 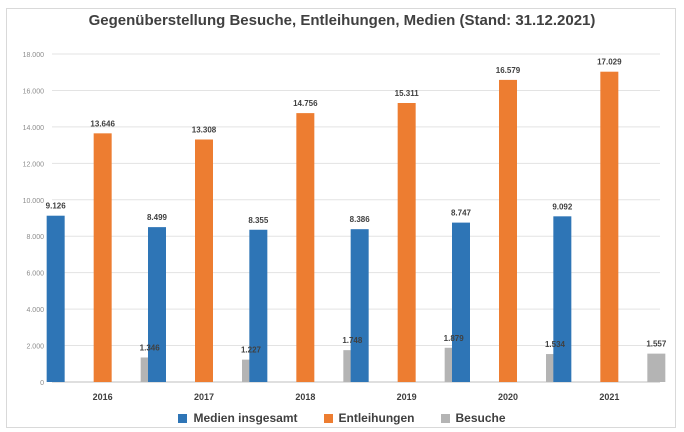 What do you see at coordinates (609, 397) in the screenshot?
I see `x-tick-label: 2021` at bounding box center [609, 397].